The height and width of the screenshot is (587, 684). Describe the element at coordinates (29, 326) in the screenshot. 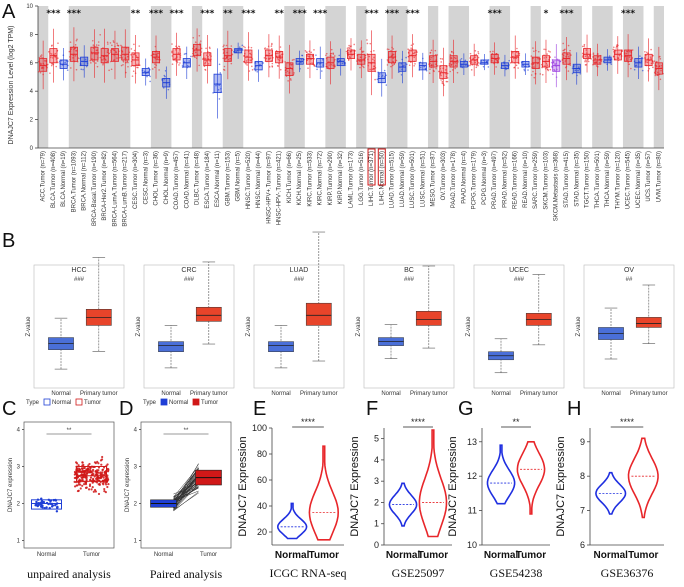

I see `panel-b-ylabel: Z-value` at that location.